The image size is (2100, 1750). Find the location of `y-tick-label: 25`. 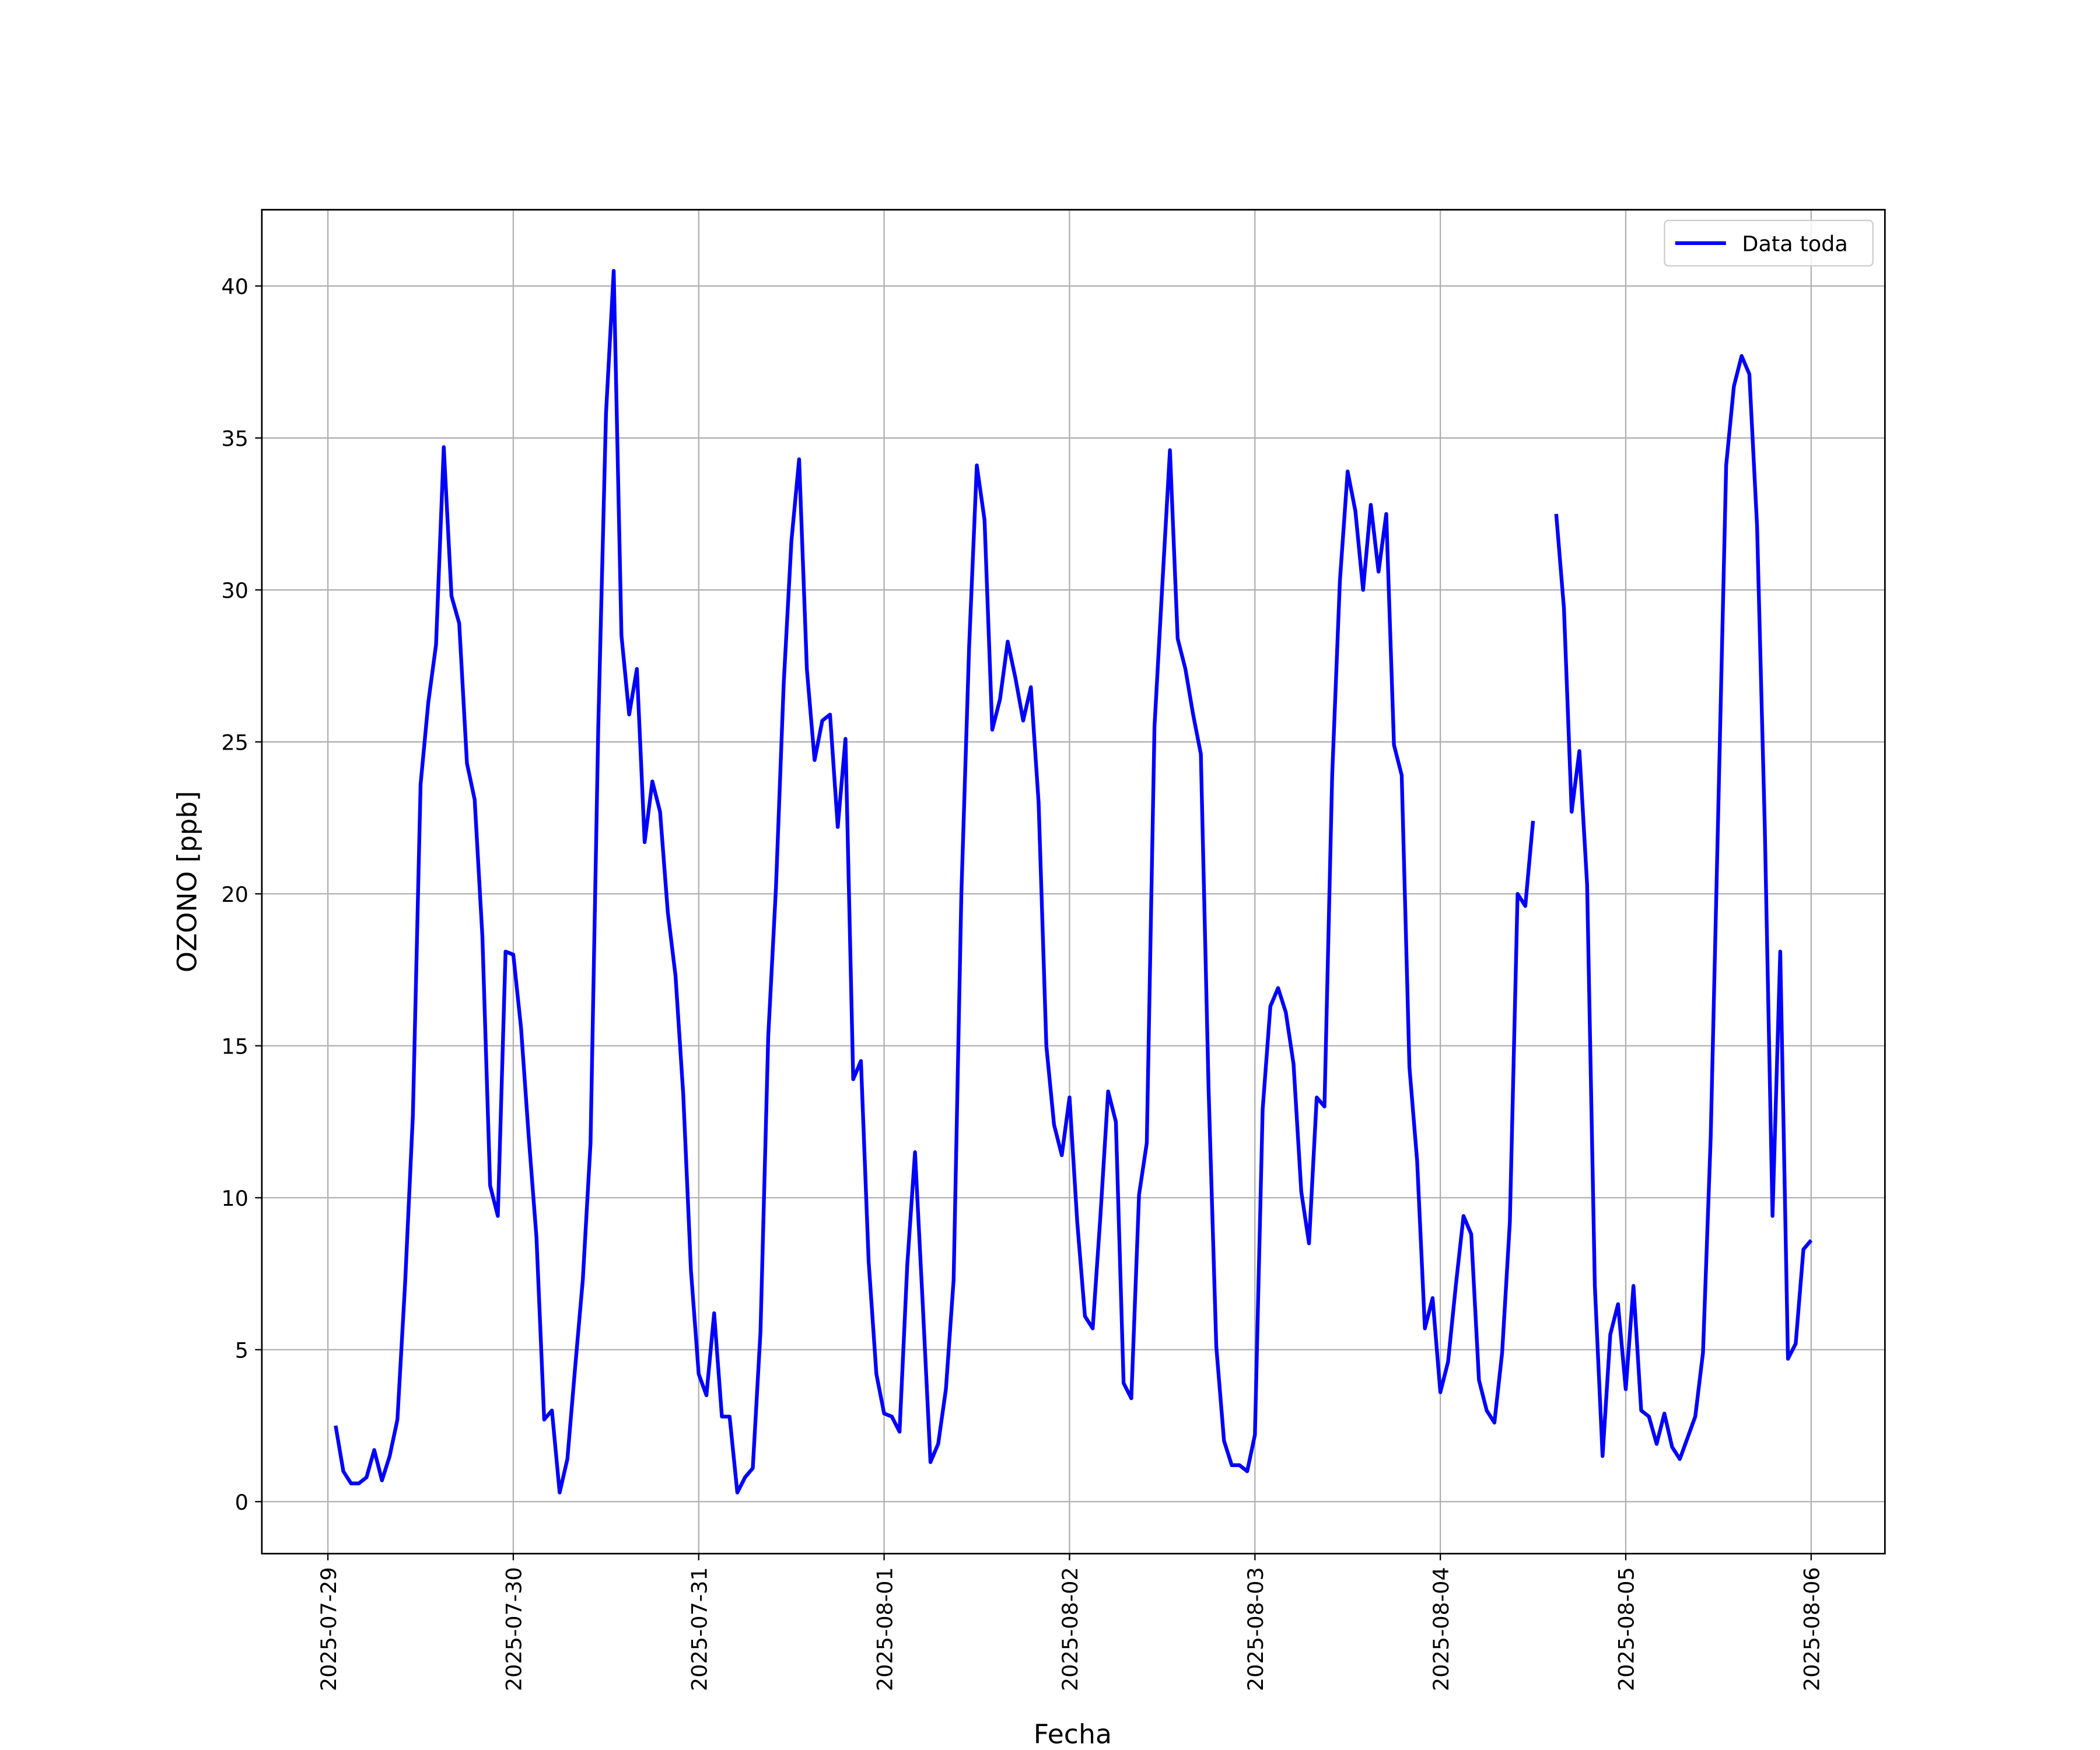

y-tick-label: 25 is located at coordinates (235, 743).